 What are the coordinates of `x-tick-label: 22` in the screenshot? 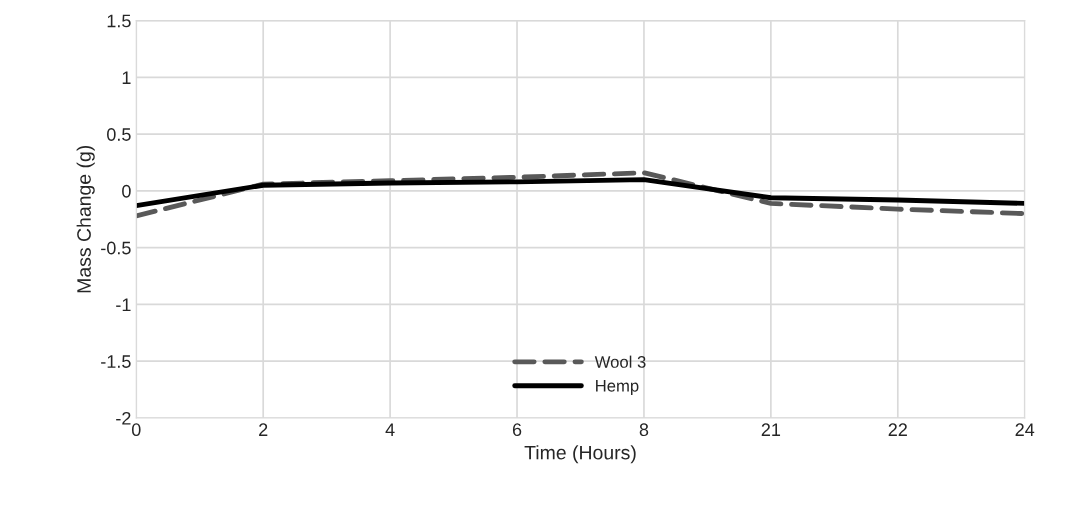 It's located at (897, 429).